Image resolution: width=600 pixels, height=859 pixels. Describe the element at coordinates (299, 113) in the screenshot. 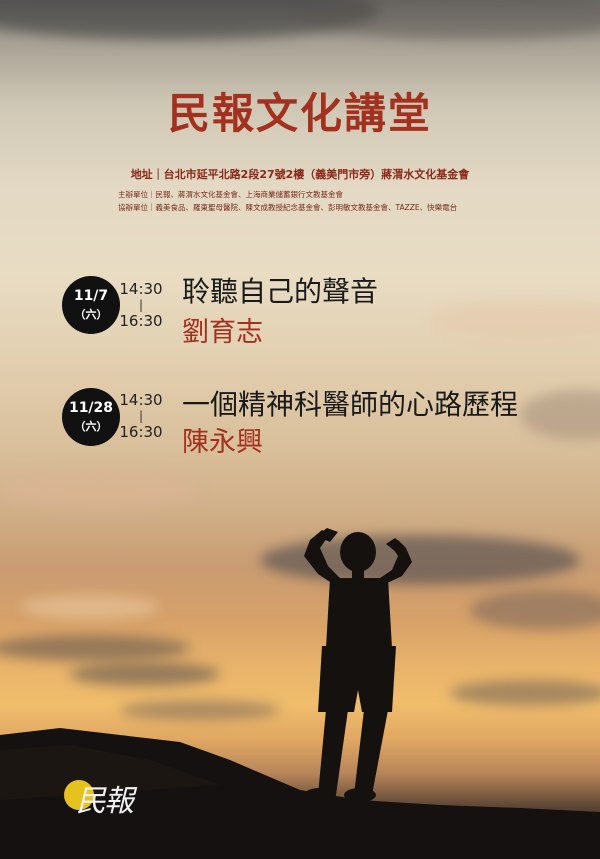

I see `poster-title: 民報文化講堂` at that location.